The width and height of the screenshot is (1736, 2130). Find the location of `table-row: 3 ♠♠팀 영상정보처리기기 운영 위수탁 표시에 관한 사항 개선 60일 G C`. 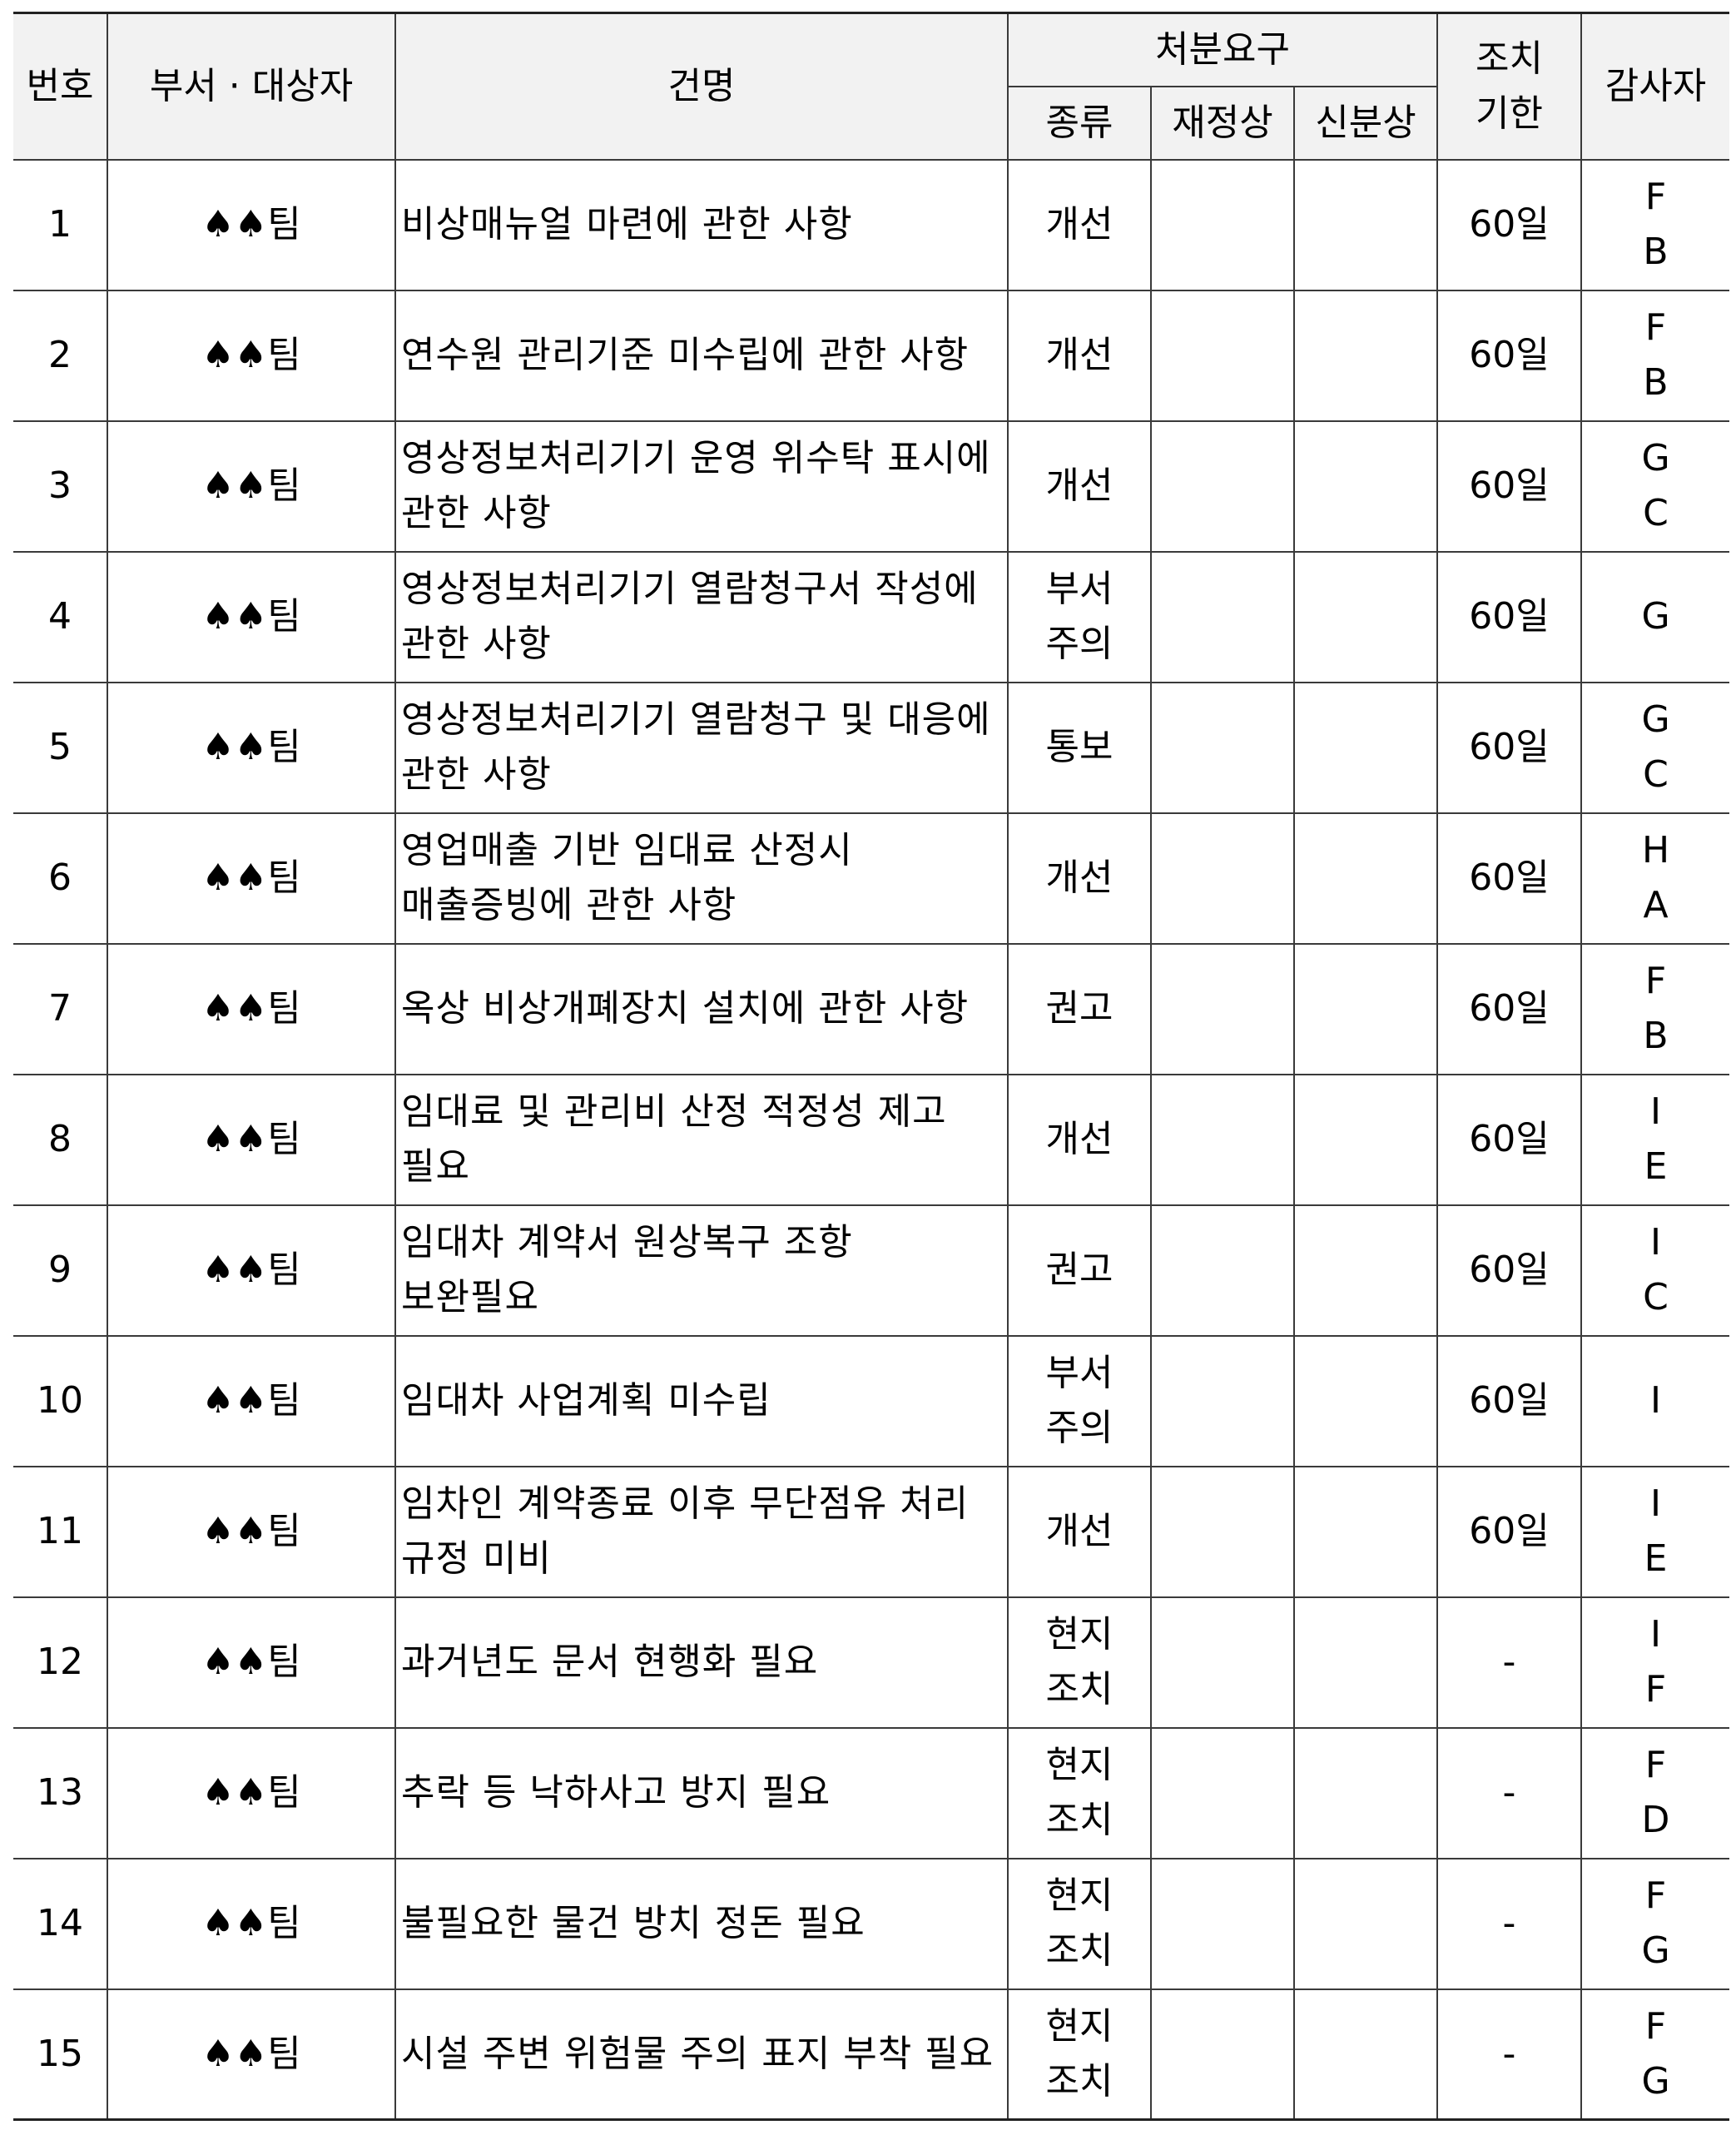

table-row: 3 ♠♠팀 영상정보처리기기 운영 위수탁 표시에 관한 사항 개선 60일 G C is located at coordinates (871, 486).